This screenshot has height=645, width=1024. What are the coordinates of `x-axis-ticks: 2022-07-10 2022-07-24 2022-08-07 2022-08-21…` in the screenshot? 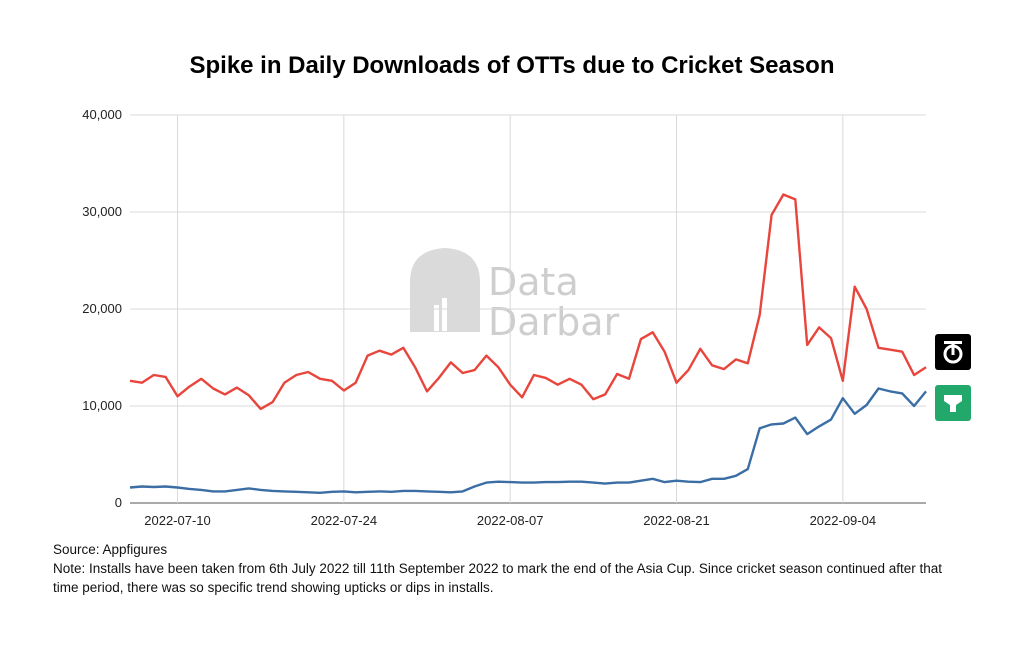 It's located at (510, 520).